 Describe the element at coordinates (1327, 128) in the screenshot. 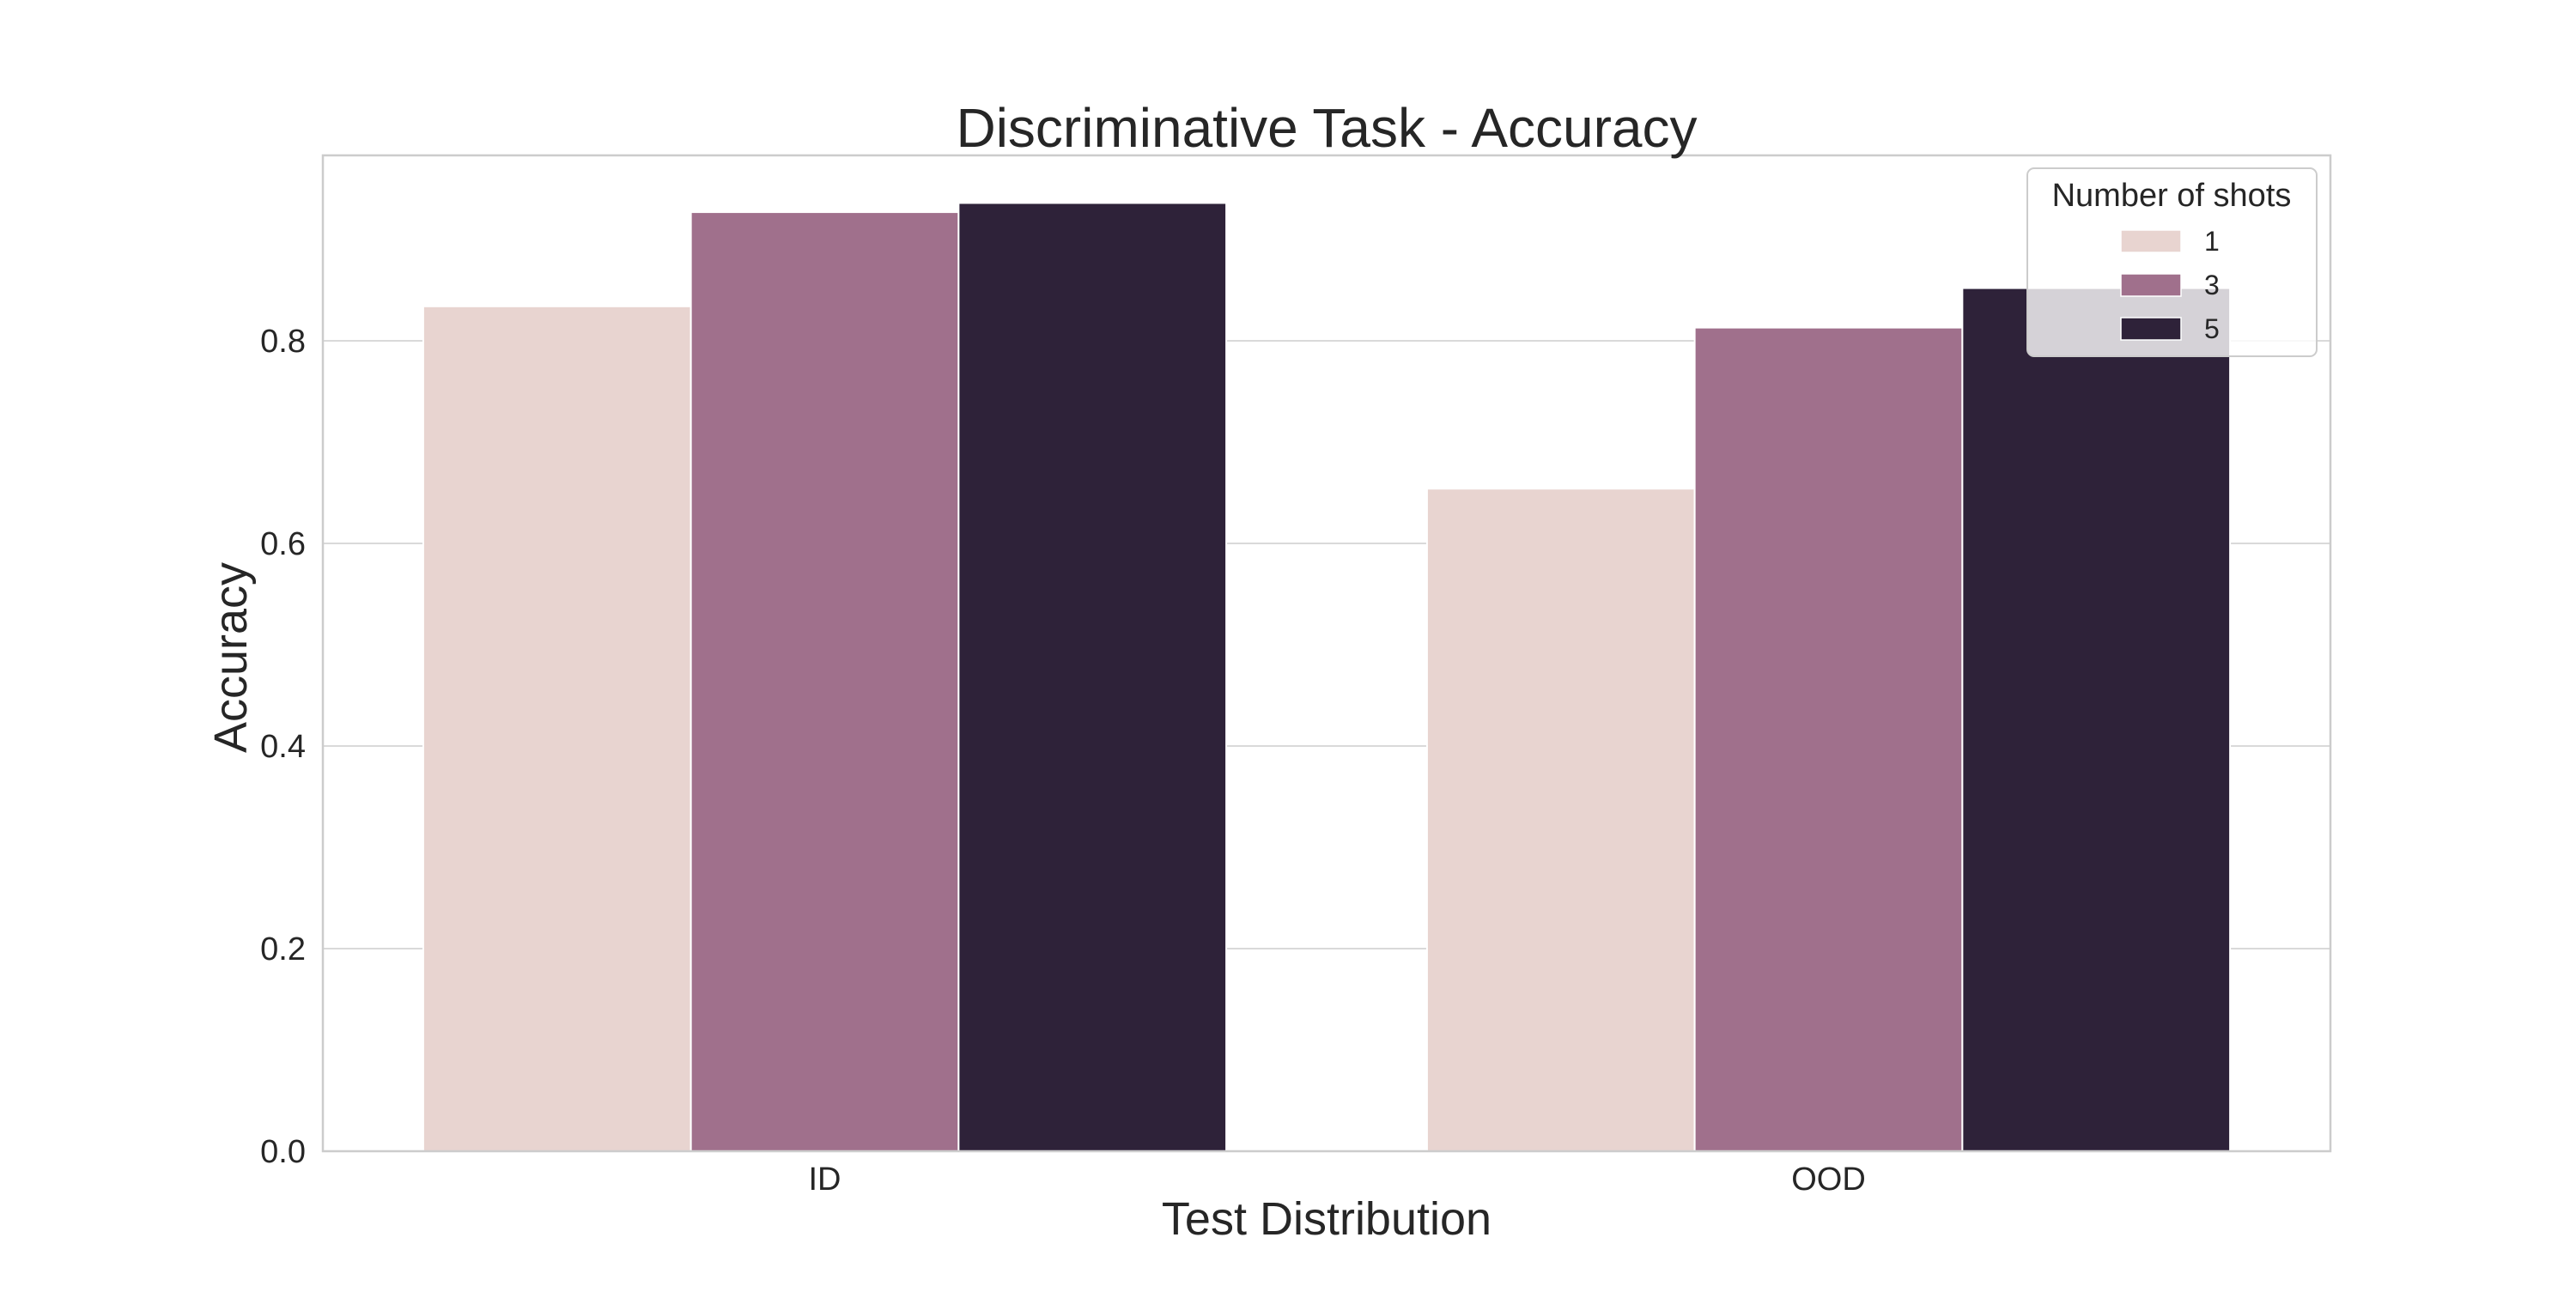

I see `chart-title: Discriminative Task - Accuracy` at that location.